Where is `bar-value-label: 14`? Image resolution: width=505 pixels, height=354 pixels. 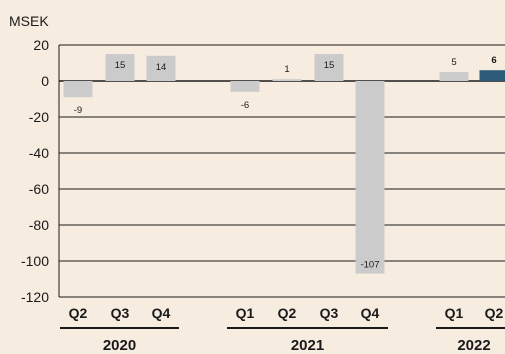
bar-value-label: 14 is located at coordinates (161, 67).